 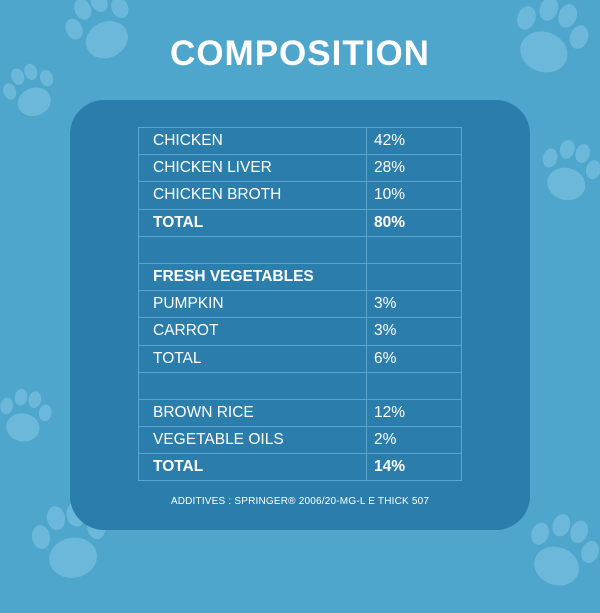 I want to click on ingredient-name: CHICKEN, so click(x=252, y=141).